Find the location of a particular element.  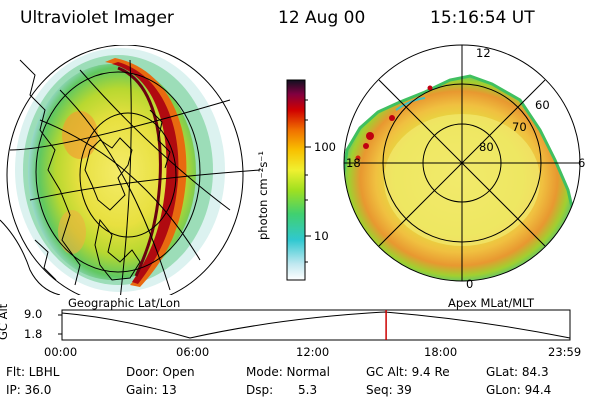

altitude-ylabel: GC Alt is located at coordinates (5, 321).